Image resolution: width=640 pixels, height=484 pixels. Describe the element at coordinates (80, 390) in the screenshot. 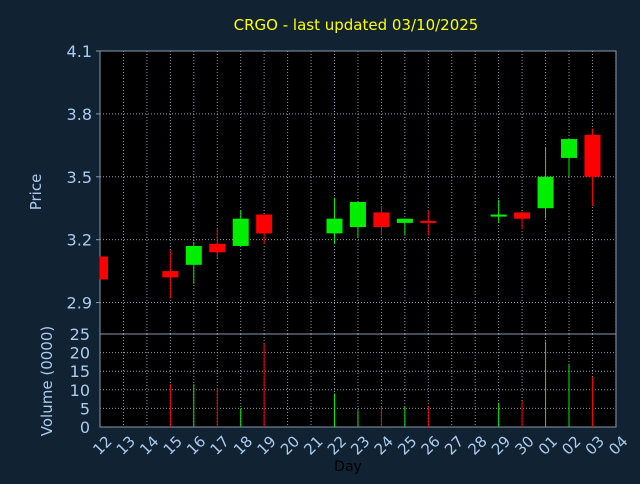

I see `volume-tick-label: 10` at that location.